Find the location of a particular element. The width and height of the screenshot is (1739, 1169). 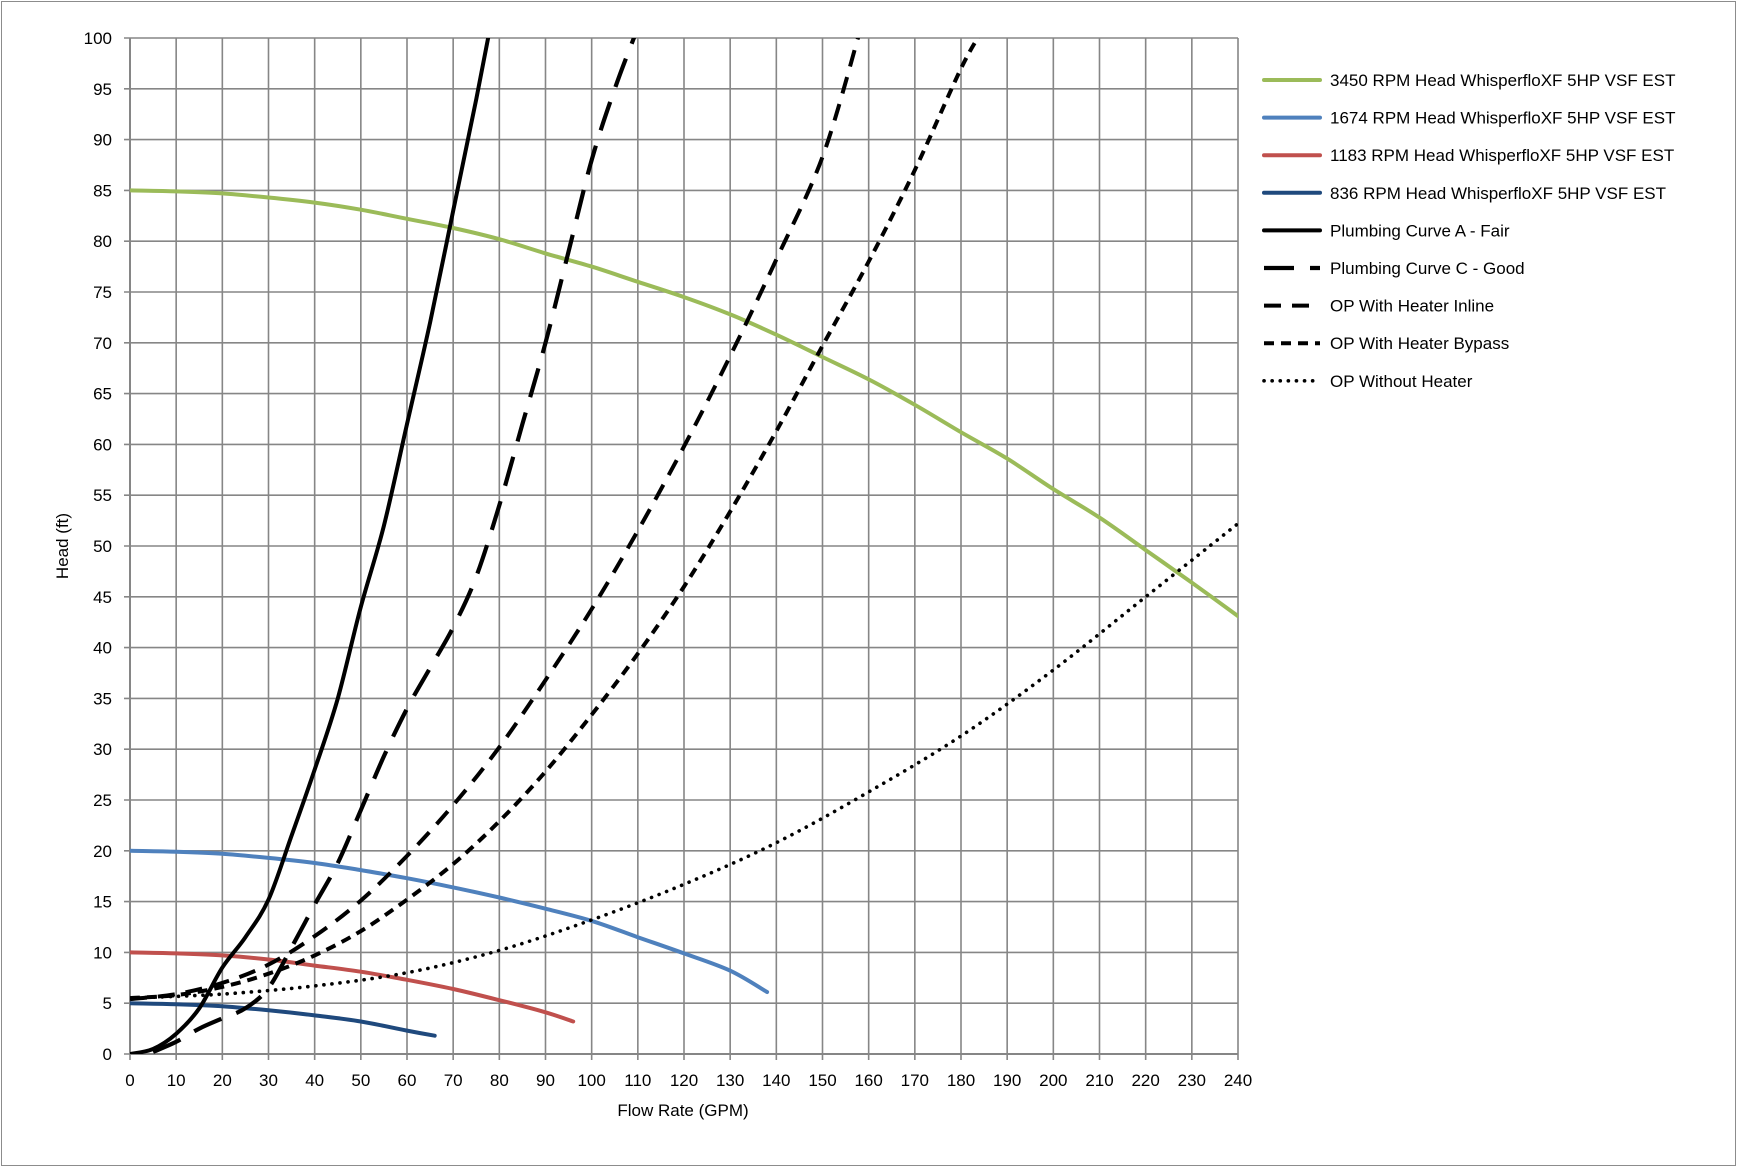

legend-label: 1674 RPM Head WhisperfloXF 5HP VSF EST is located at coordinates (1503, 118).